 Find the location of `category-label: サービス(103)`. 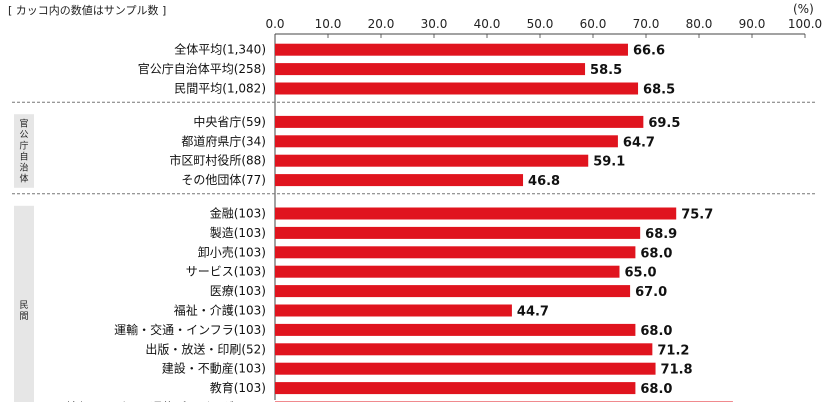

category-label: サービス(103) is located at coordinates (226, 272).